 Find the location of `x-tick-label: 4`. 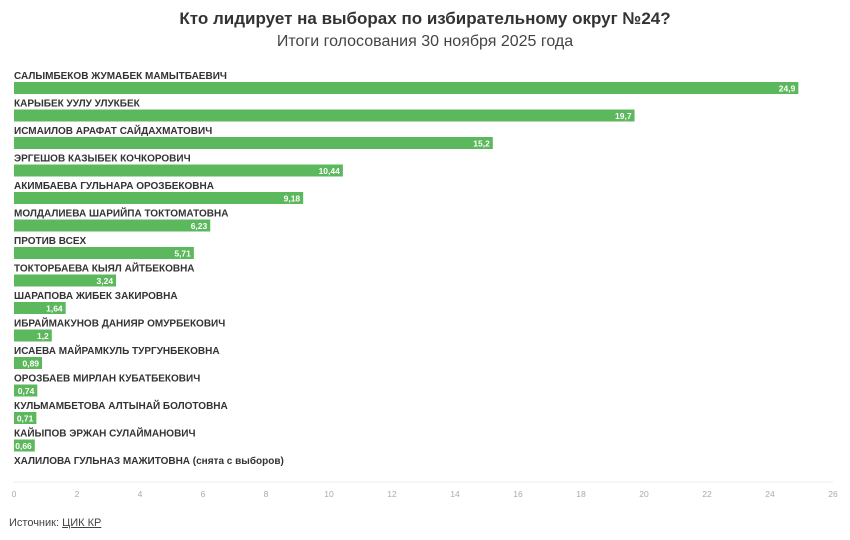

x-tick-label: 4 is located at coordinates (140, 494).